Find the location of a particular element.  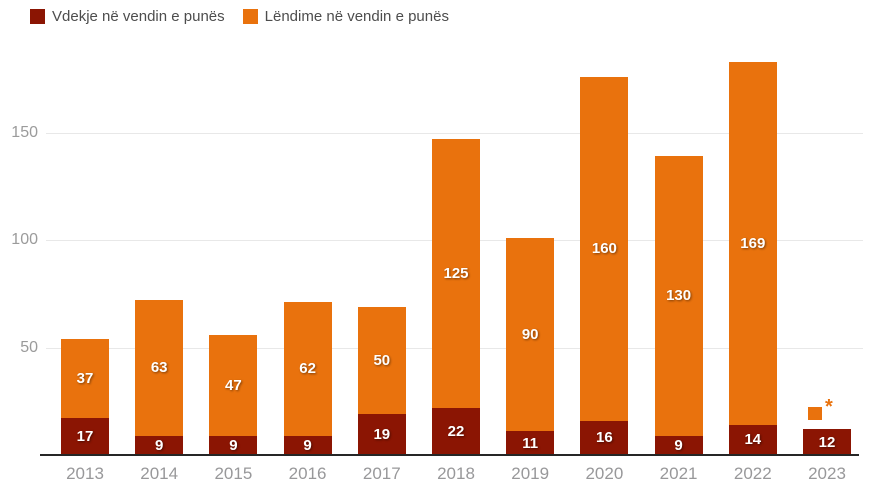

bar-label-injuries-2017: 50 is located at coordinates (382, 360).